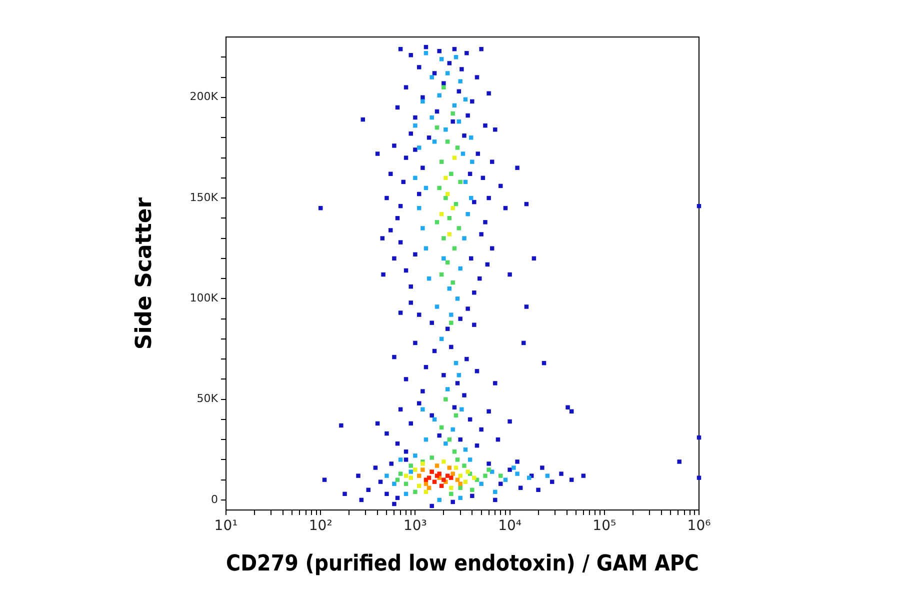 This screenshot has height=594, width=900. I want to click on x-tick-label: 10³, so click(415, 526).